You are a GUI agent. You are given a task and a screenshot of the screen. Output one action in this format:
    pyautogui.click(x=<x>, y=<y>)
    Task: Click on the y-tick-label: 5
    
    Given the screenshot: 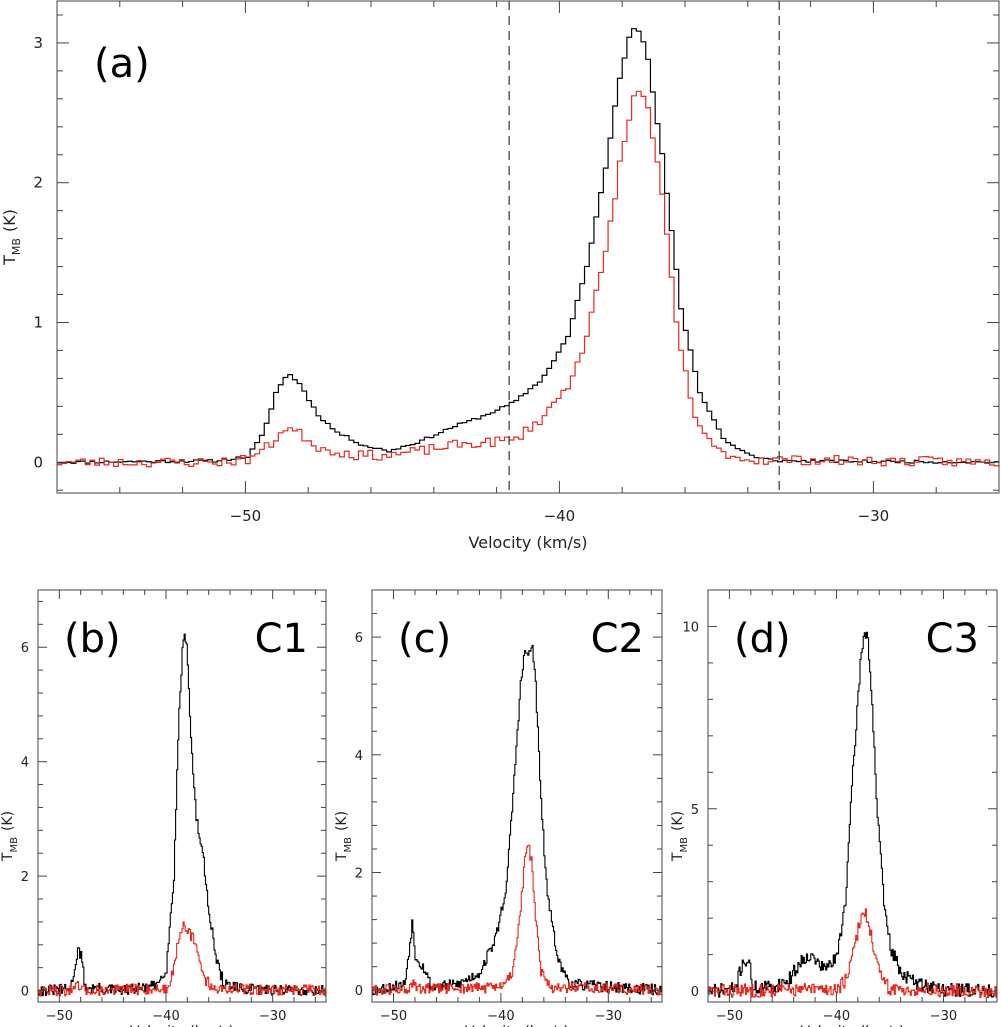 What is the action you would take?
    pyautogui.click(x=695, y=810)
    